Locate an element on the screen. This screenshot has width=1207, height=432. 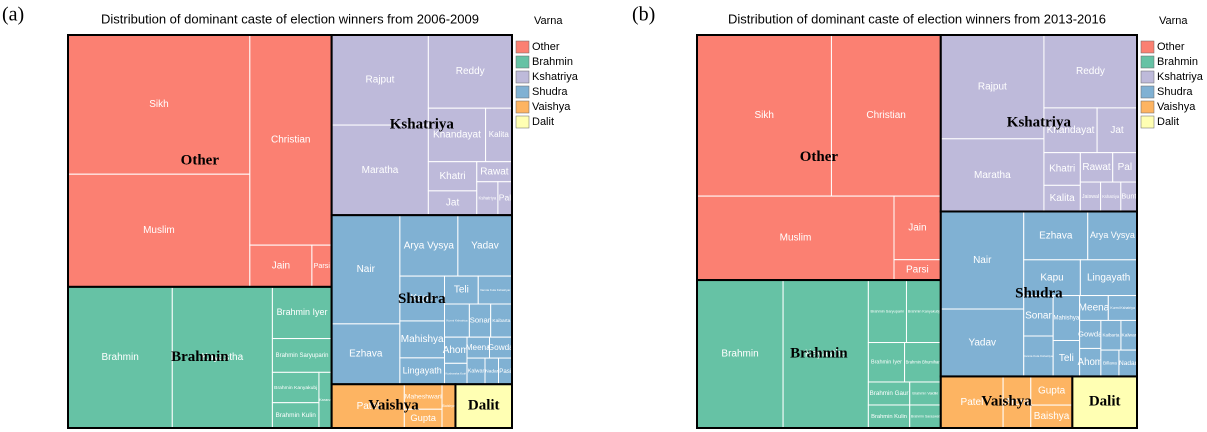
cell-label: Ezhava is located at coordinates (1056, 235).